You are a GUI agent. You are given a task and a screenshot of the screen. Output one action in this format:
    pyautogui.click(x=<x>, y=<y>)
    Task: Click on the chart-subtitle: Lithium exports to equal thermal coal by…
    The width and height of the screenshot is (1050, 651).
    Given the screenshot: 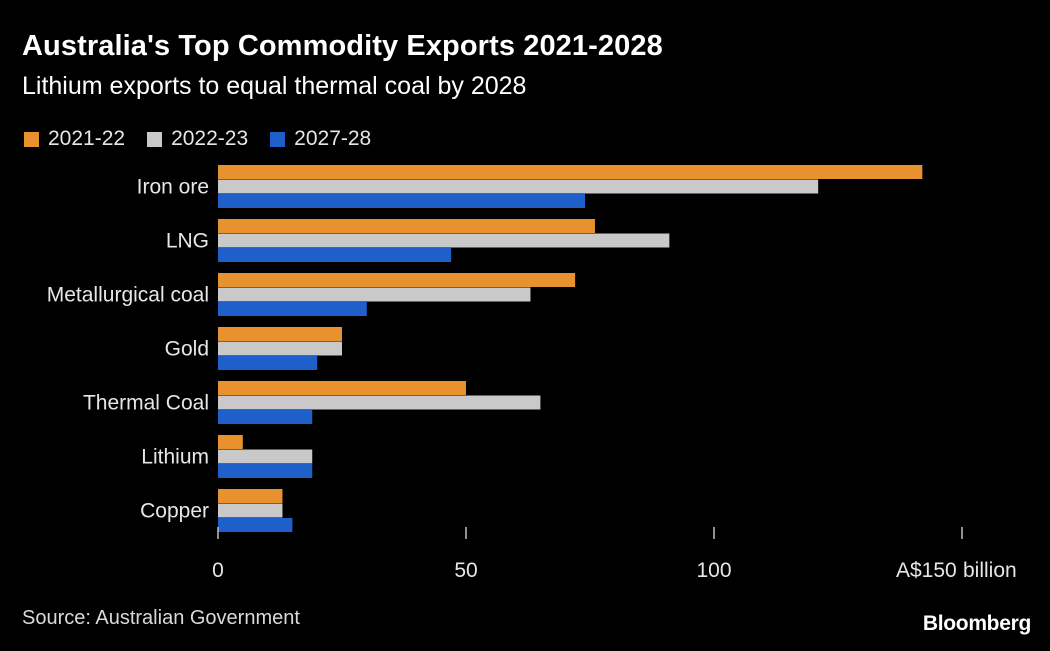 What is the action you would take?
    pyautogui.click(x=274, y=86)
    